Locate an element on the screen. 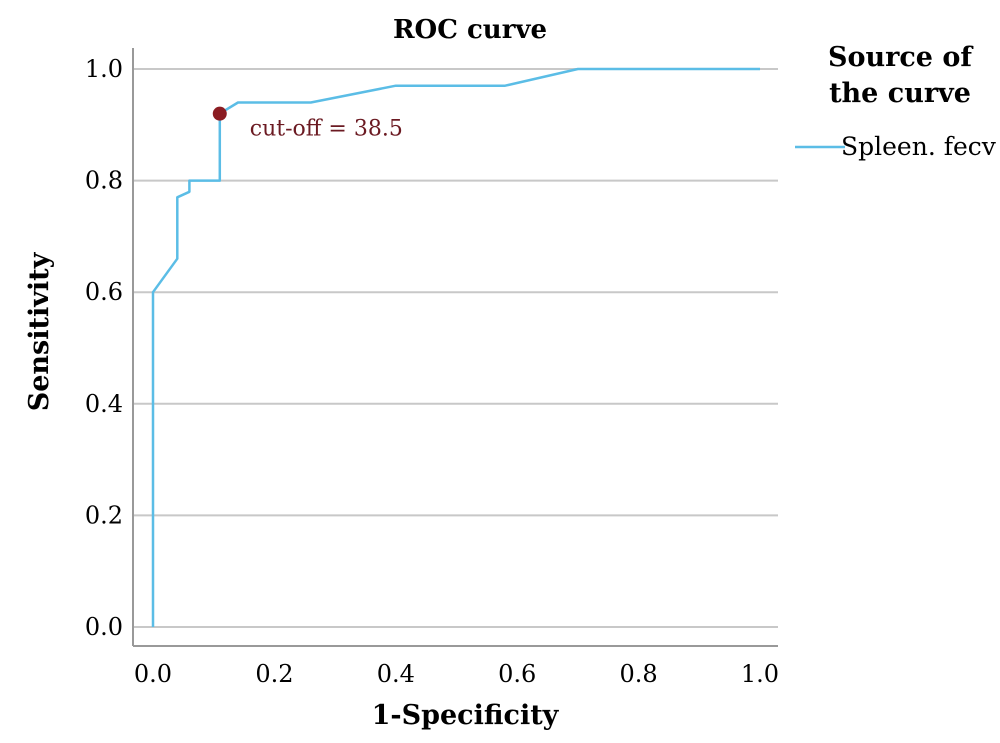 The image size is (1000, 743). x-tick-label: 0.2 is located at coordinates (274, 674).